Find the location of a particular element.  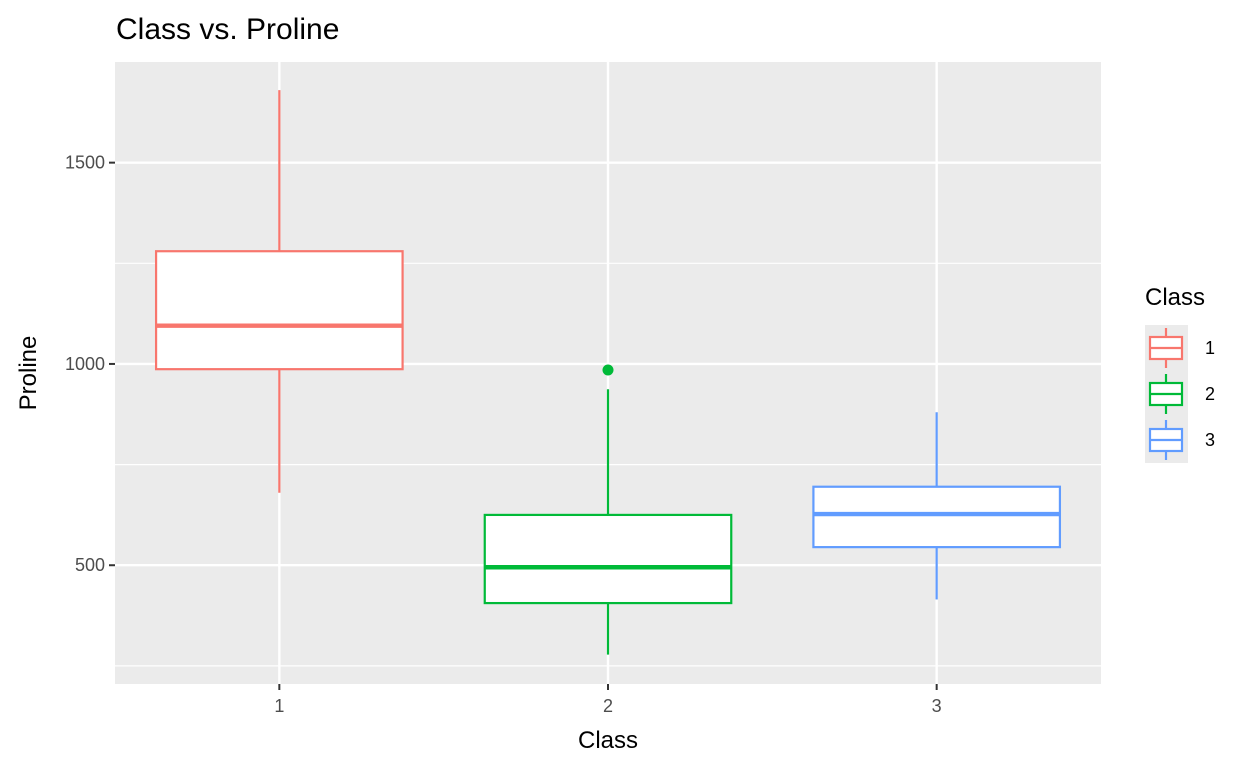

x-axis: 1 2 3 is located at coordinates (608, 700).